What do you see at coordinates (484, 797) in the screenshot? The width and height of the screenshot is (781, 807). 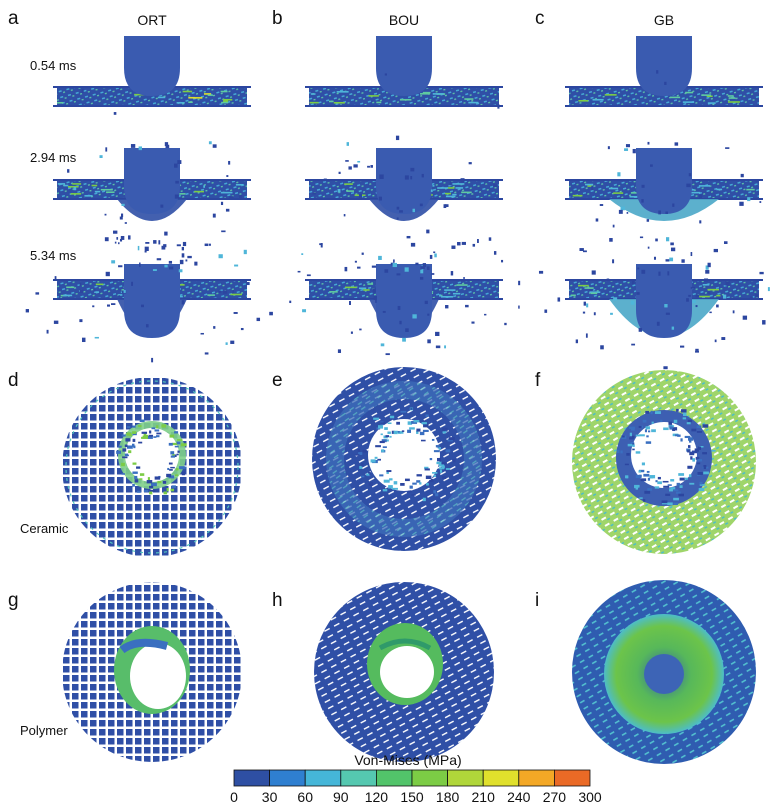 I see `colorbar-tick-label: 210` at bounding box center [484, 797].